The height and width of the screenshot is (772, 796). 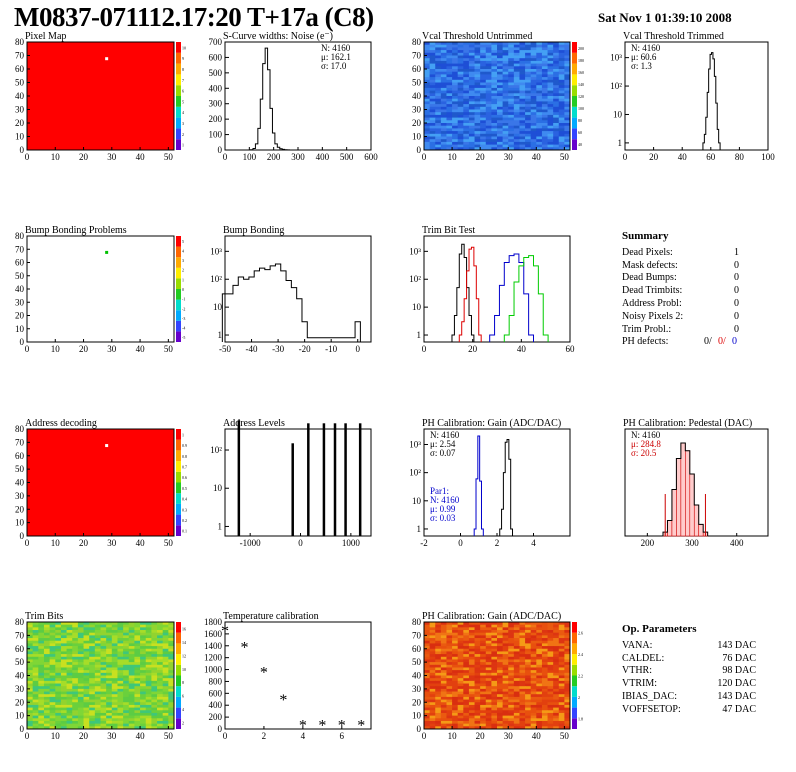 What do you see at coordinates (659, 629) in the screenshot?
I see `op-params-title: Op. Parameters` at bounding box center [659, 629].